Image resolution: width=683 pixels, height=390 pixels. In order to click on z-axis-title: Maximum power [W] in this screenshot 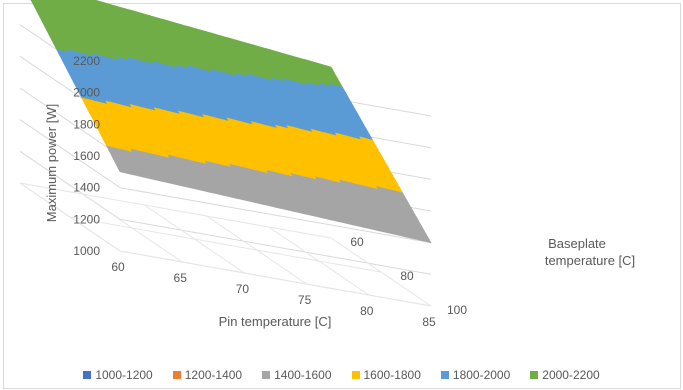, I will do `click(51, 163)`.